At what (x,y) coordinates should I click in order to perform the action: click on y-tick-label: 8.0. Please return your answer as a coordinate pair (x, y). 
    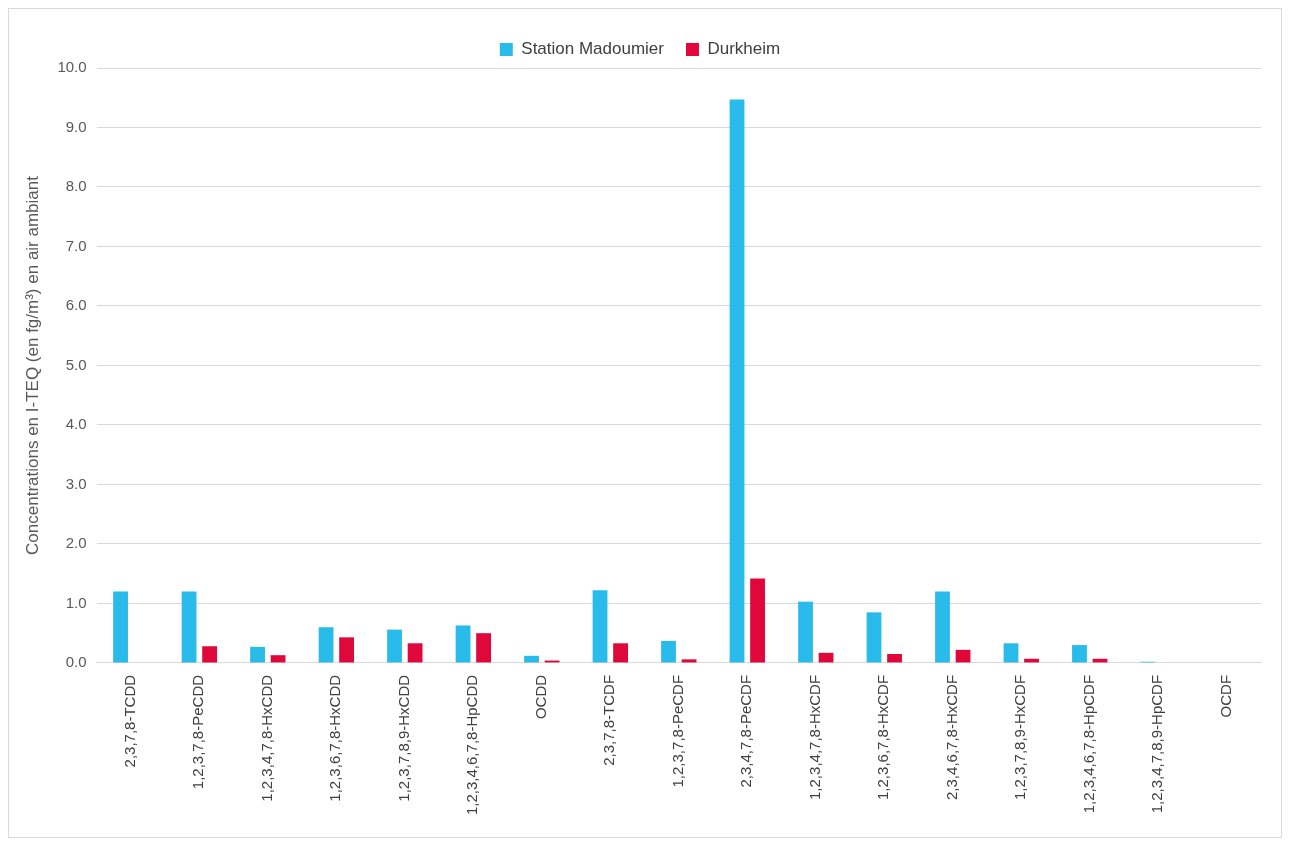
    Looking at the image, I should click on (76, 186).